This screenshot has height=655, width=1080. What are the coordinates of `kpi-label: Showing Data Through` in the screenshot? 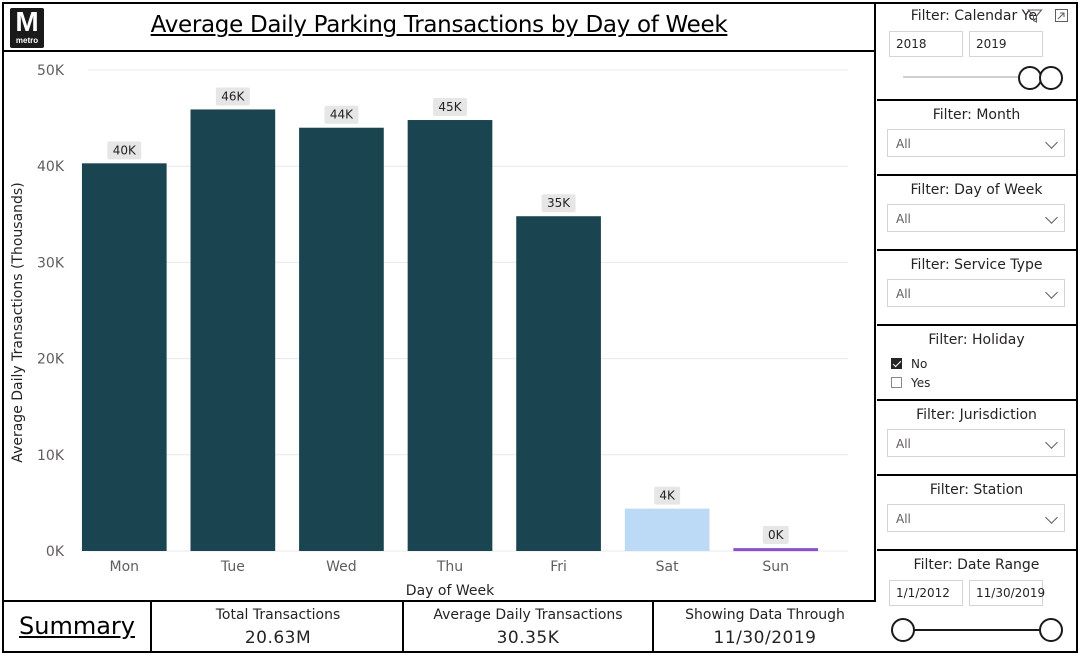 It's located at (765, 615).